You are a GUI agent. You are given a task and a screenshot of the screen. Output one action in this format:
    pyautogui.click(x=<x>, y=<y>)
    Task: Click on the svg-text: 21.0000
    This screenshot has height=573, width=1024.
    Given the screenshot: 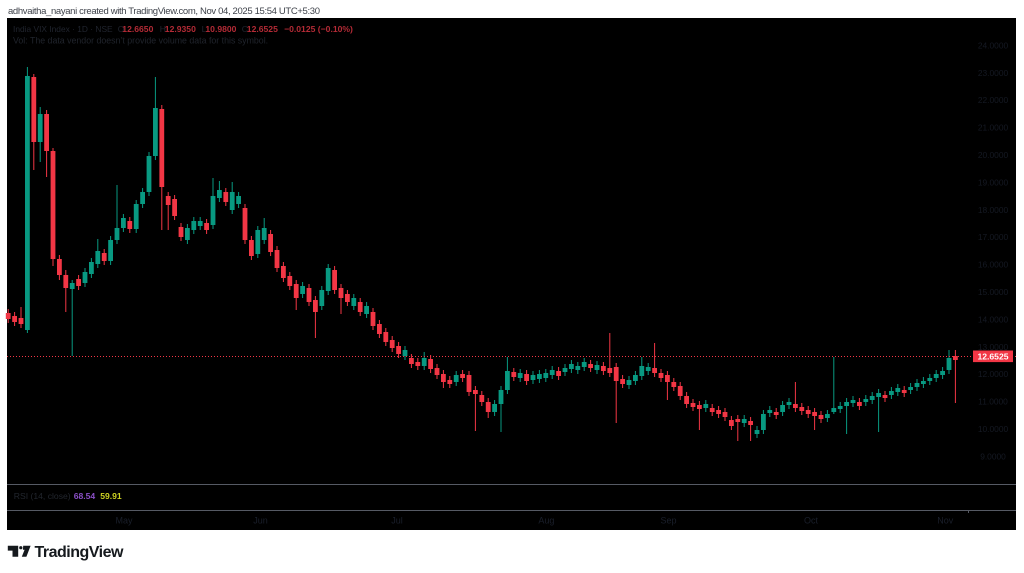 What is the action you would take?
    pyautogui.click(x=993, y=128)
    